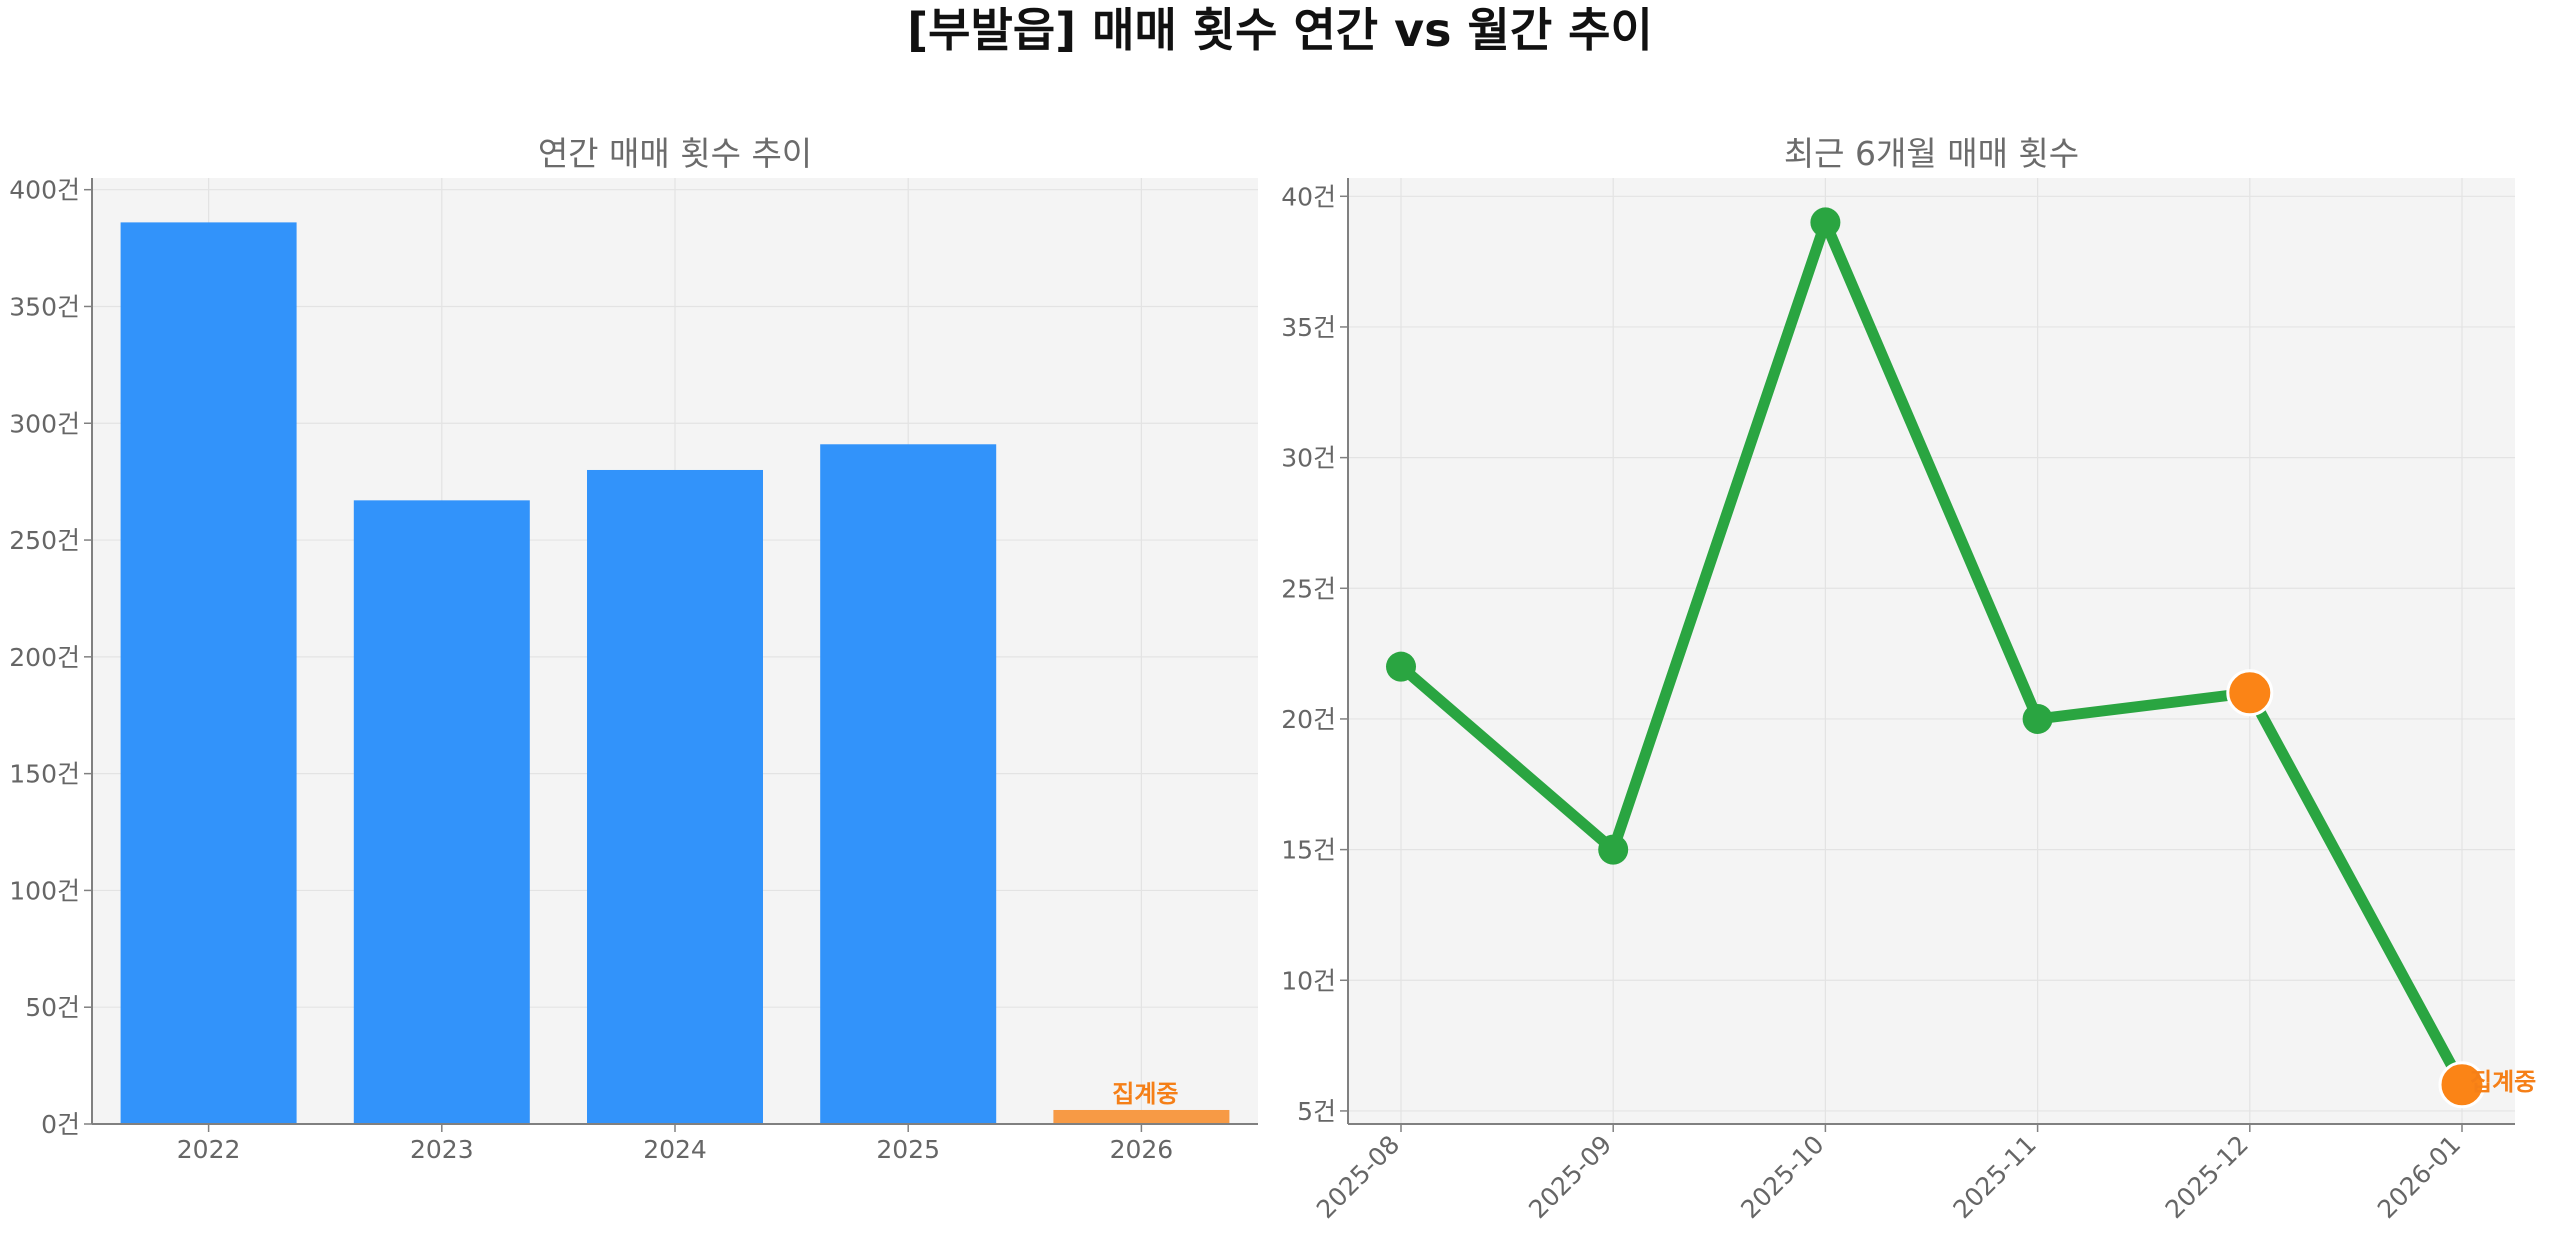 Image resolution: width=2560 pixels, height=1235 pixels. Describe the element at coordinates (1570, 1177) in the screenshot. I see `line-x-tick-label: 2025-09` at that location.